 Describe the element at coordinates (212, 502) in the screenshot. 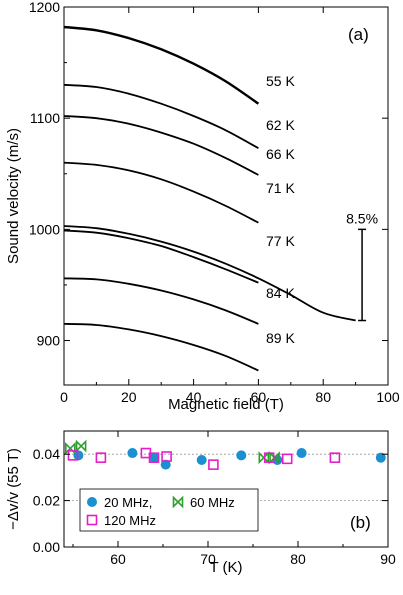

I see `legend-label: 60 MHz` at that location.